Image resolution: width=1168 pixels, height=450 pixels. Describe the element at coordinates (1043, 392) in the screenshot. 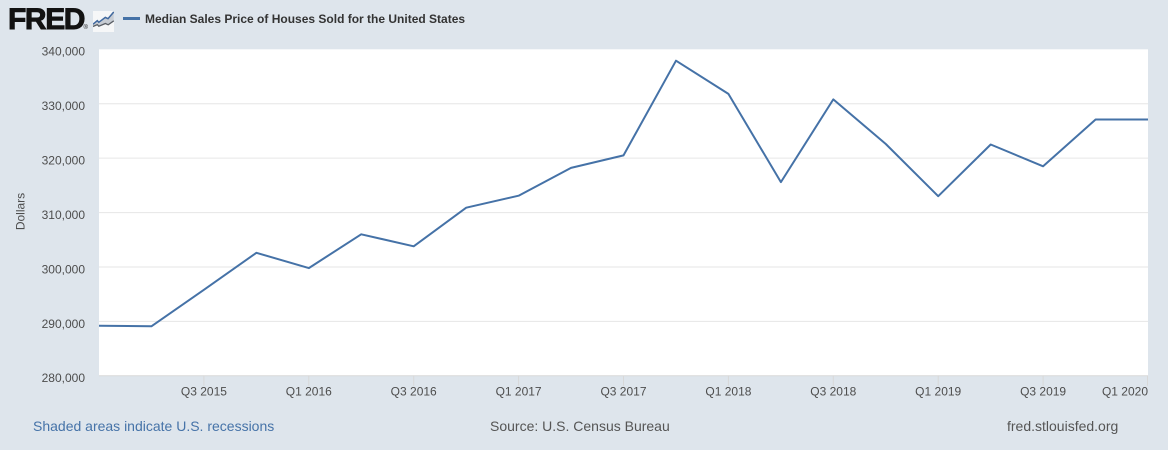

I see `svg-text: Q3 2019` at that location.